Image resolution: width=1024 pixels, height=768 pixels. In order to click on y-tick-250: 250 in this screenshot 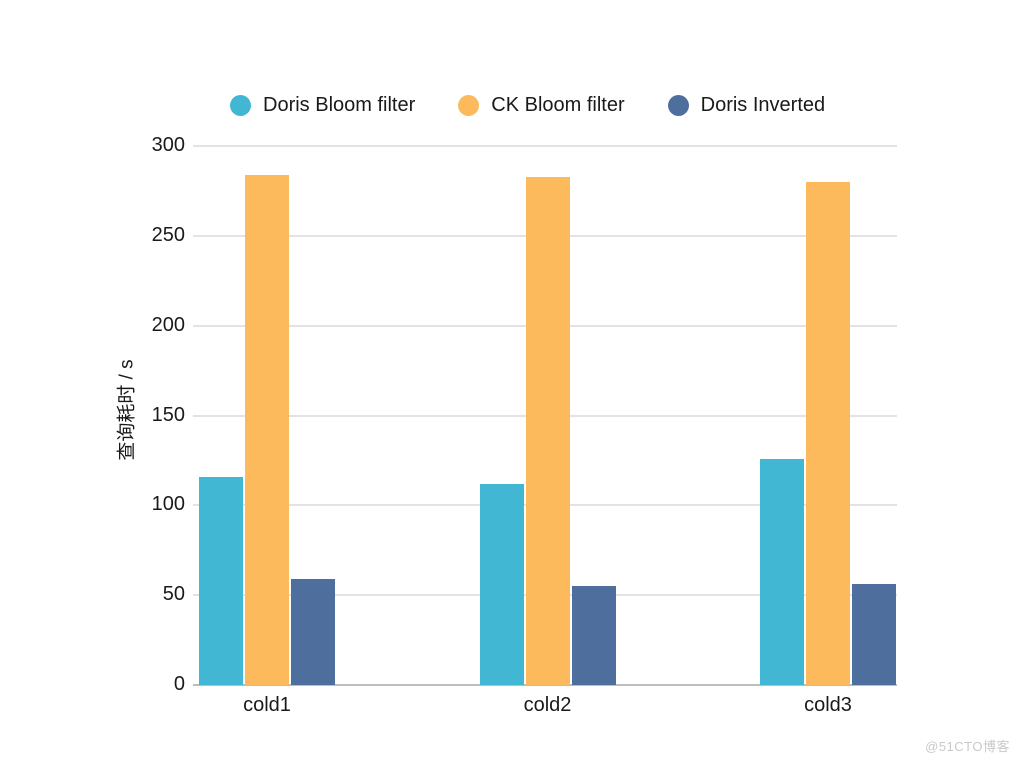, I will do `click(168, 234)`.